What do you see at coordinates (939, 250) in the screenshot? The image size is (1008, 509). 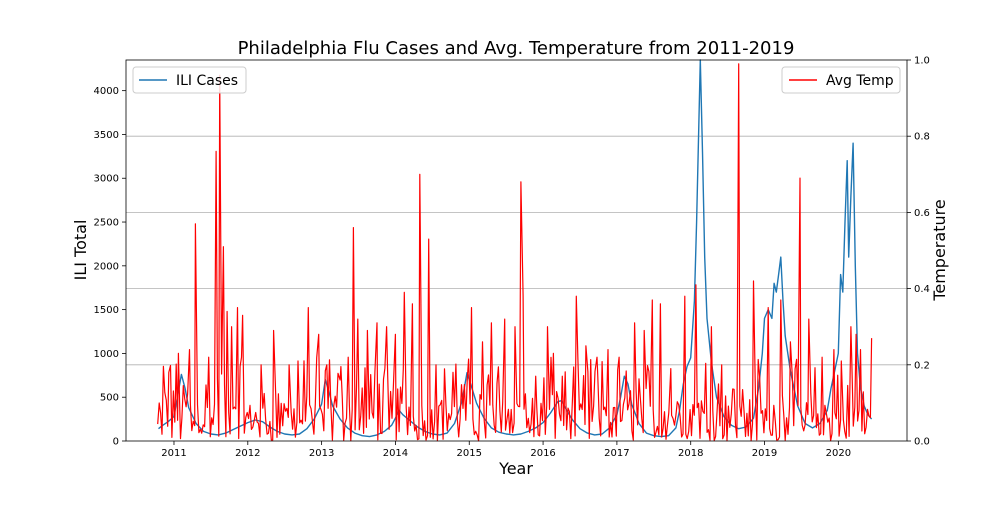 I see `y-axis-right-label: Temperature` at bounding box center [939, 250].